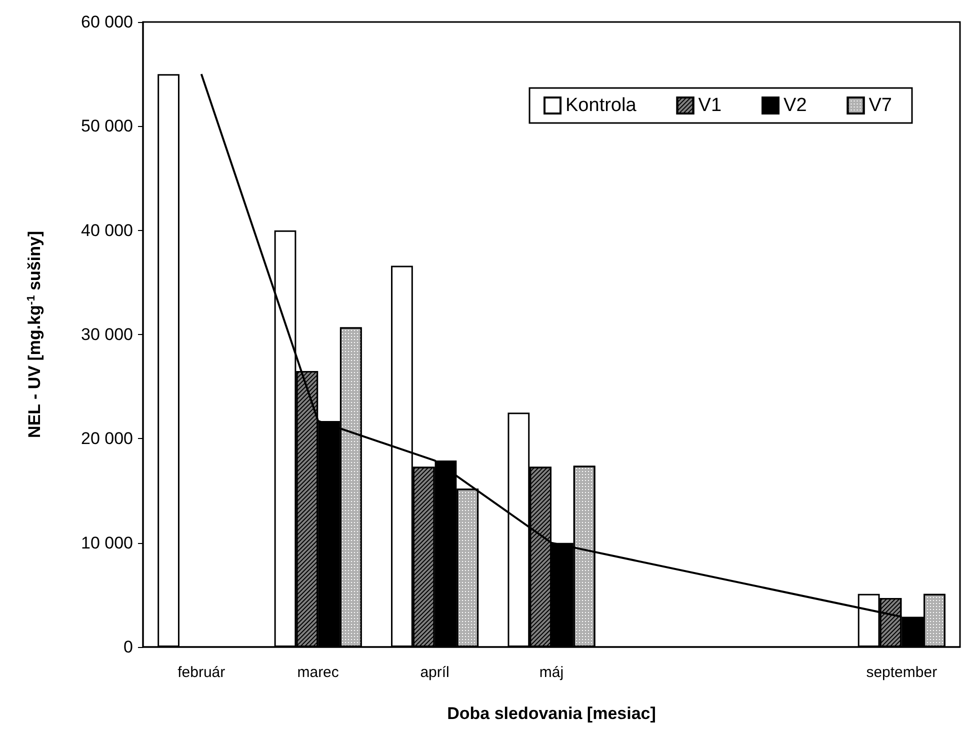 This screenshot has height=731, width=962. Describe the element at coordinates (601, 105) in the screenshot. I see `legend-label: Kontrola` at that location.